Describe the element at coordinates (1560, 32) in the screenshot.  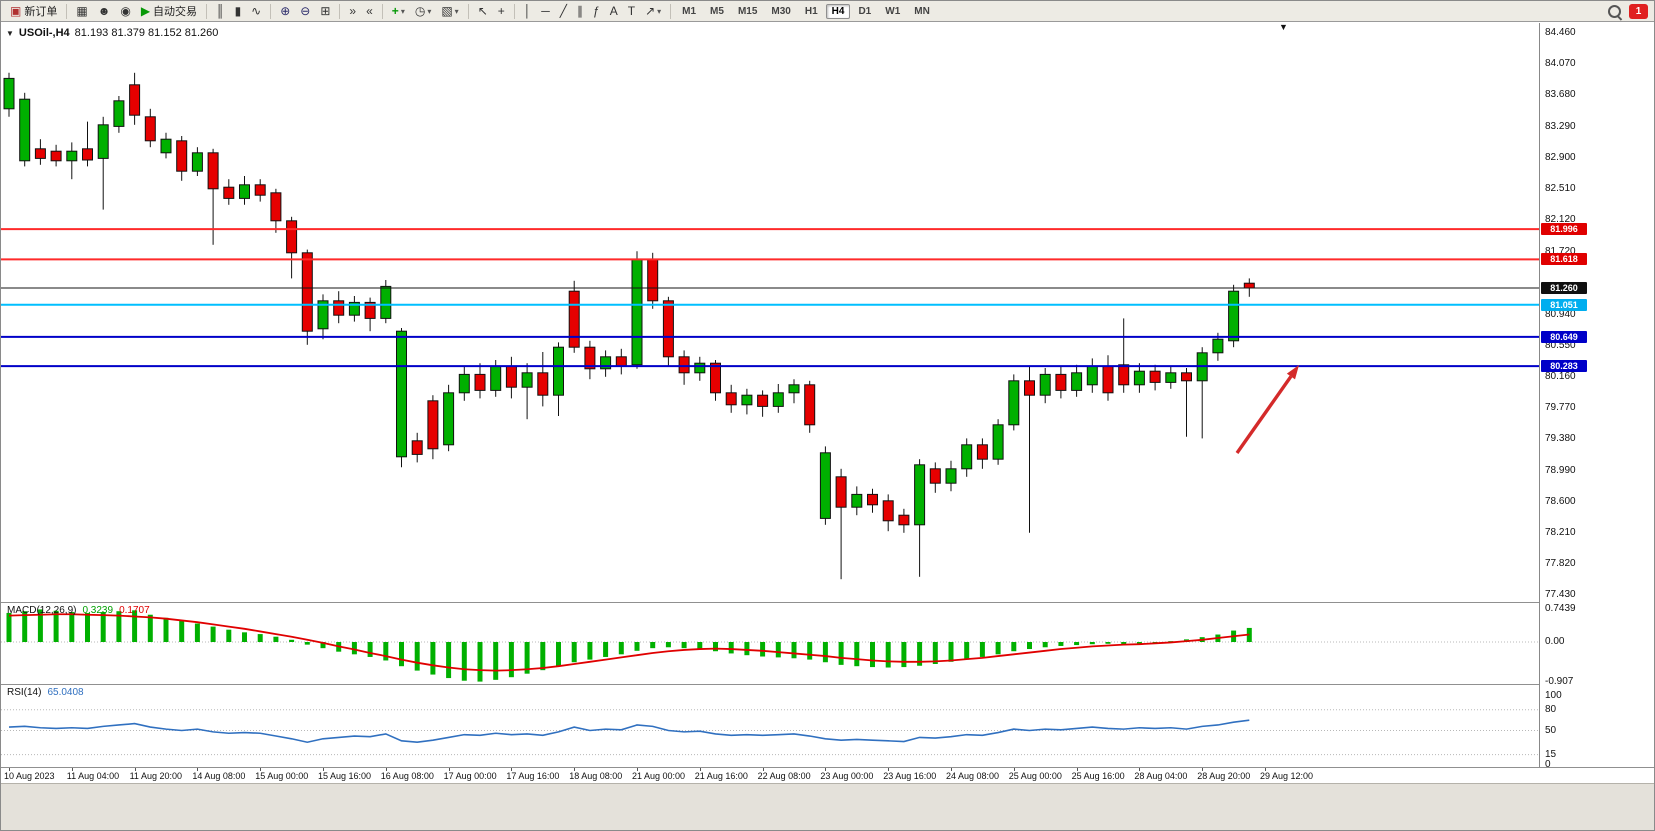
I see `price-axis-label: 84.460` at that location.